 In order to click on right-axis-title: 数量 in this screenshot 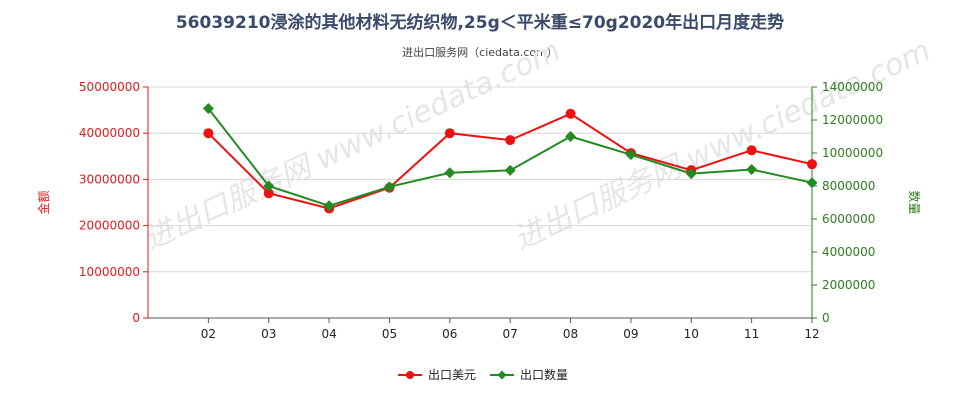, I will do `click(914, 202)`.